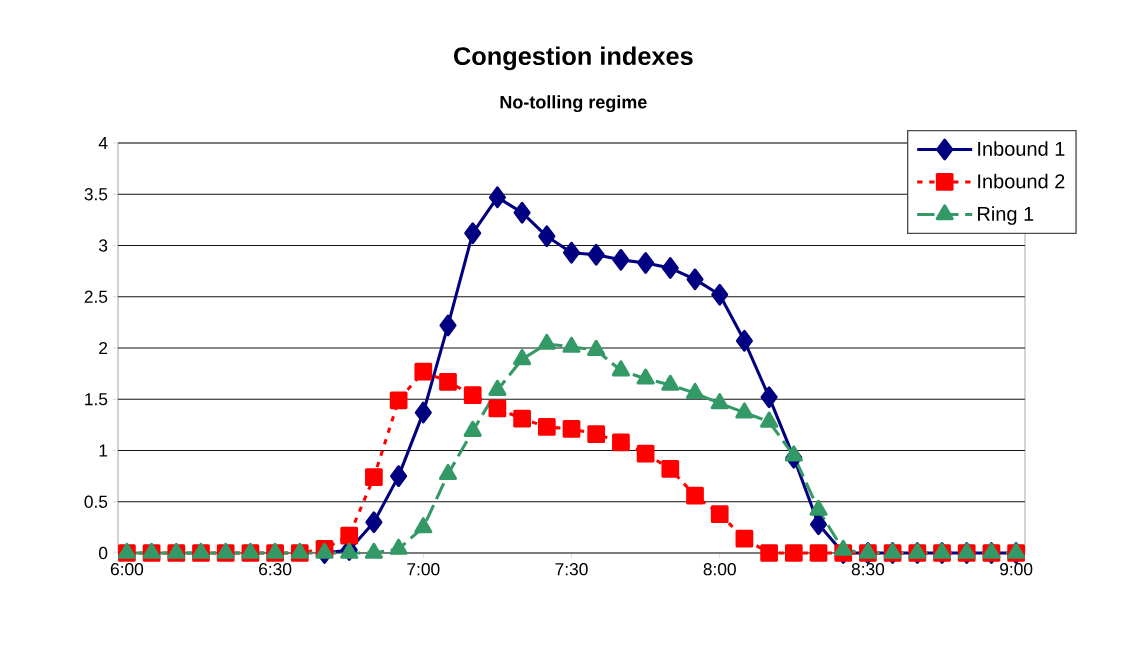  What do you see at coordinates (573, 104) in the screenshot?
I see `chart-subtitle: No-tolling regime` at bounding box center [573, 104].